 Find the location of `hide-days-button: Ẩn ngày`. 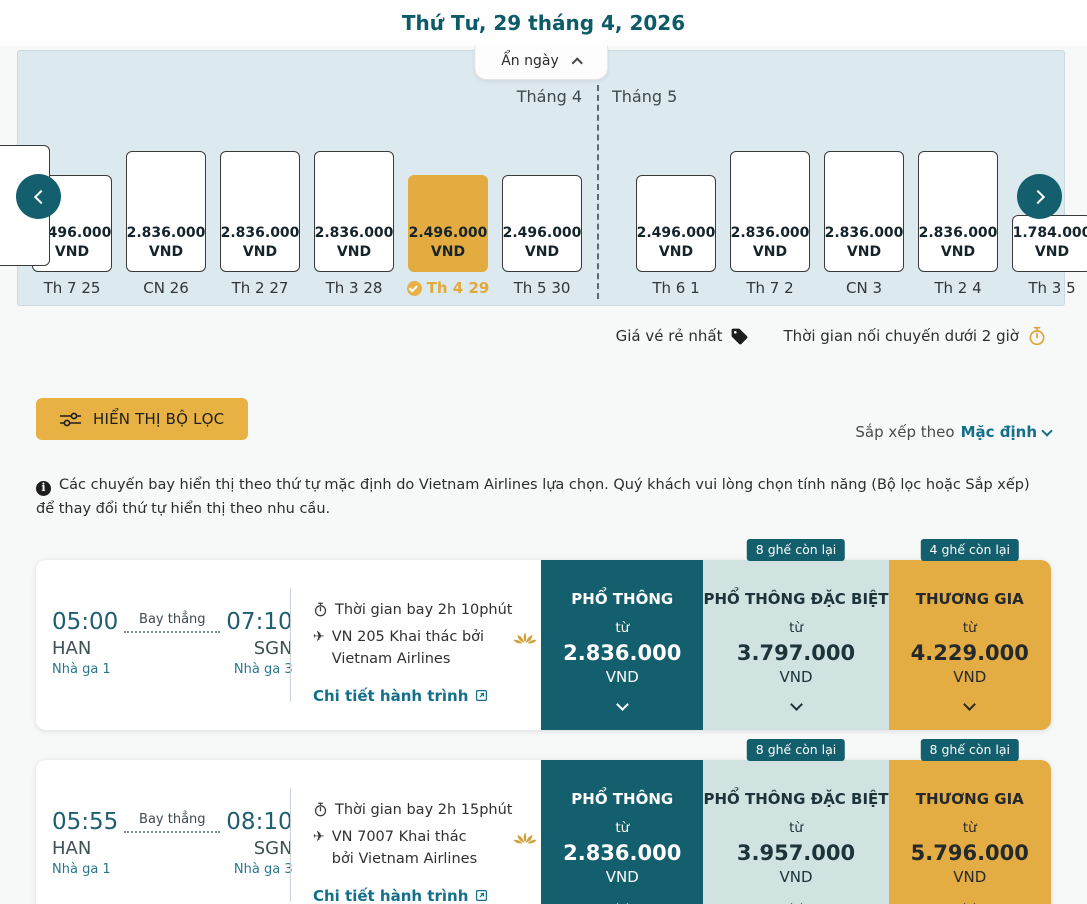

hide-days-button: Ẩn ngày is located at coordinates (541, 62).